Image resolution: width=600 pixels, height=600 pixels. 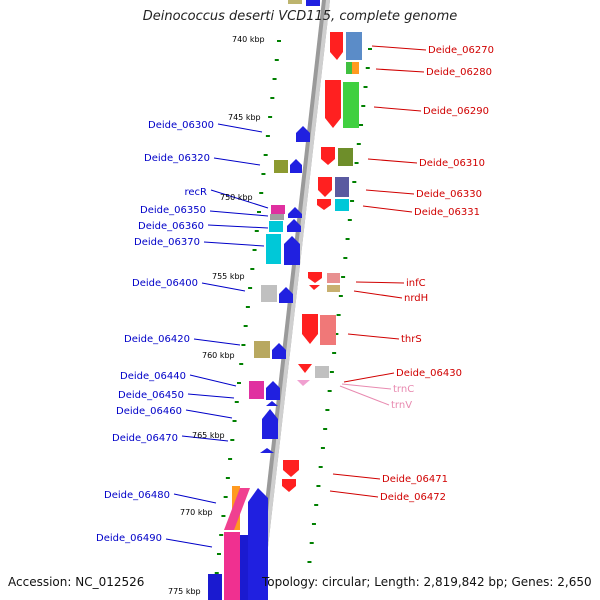 I want to click on gene-label-left: Deide_06490, so click(x=129, y=538).